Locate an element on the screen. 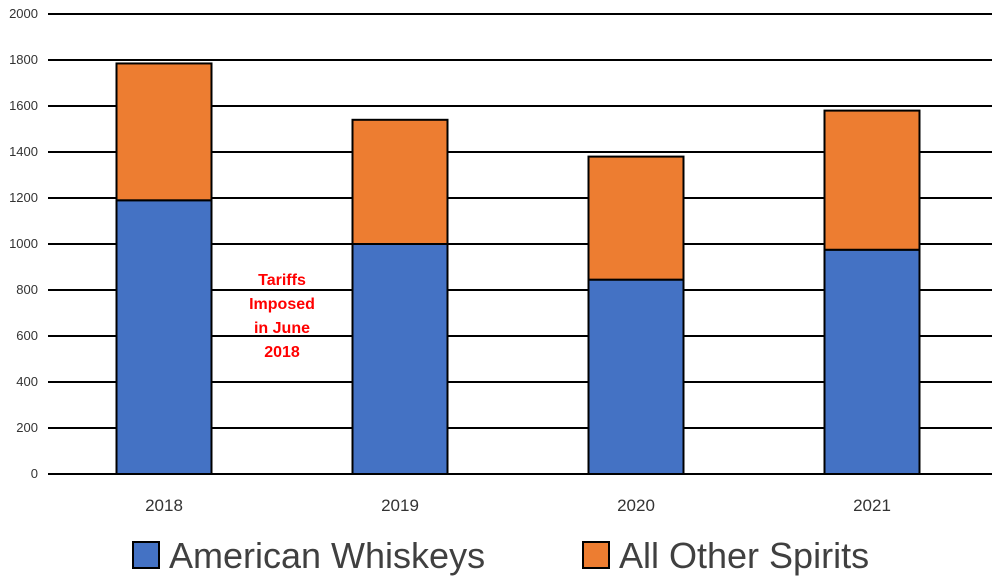 The image size is (992, 582). y-tick-label-1600: 1600 is located at coordinates (23, 105).